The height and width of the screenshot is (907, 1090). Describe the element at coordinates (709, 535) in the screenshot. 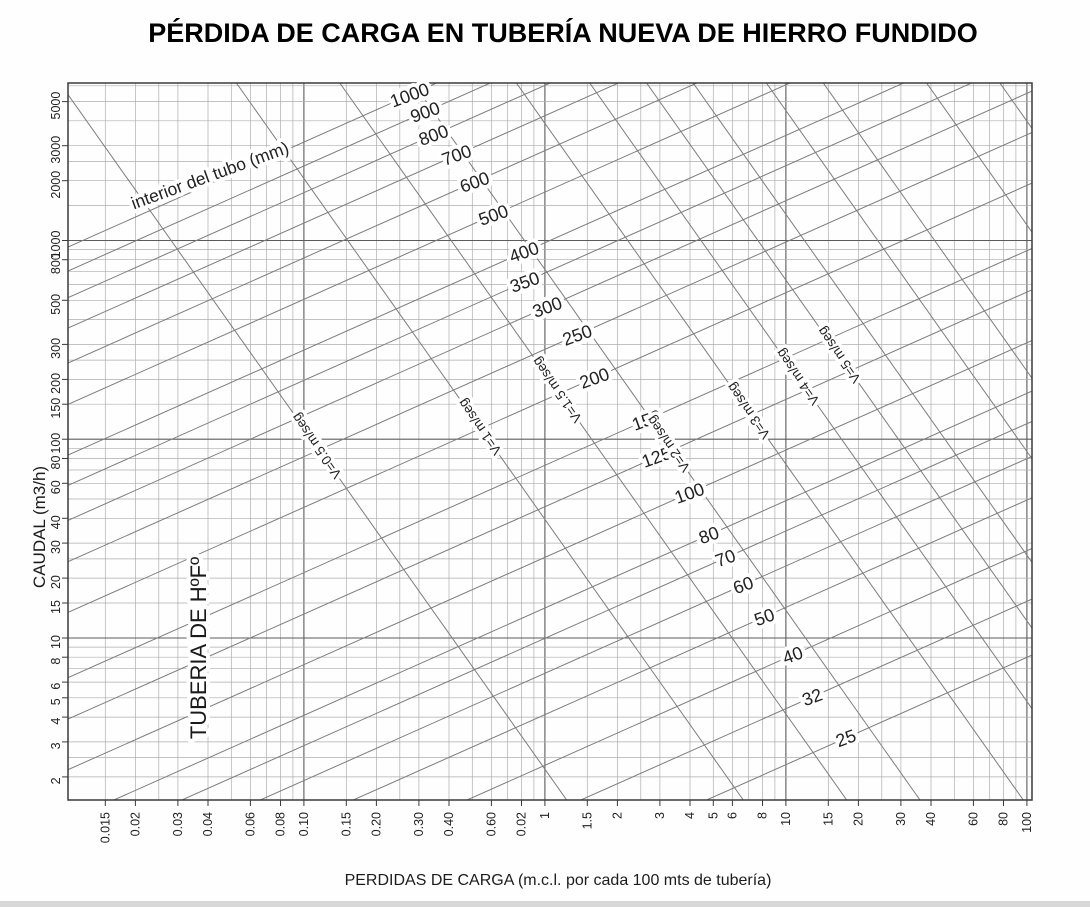

I see `diameter-label: 80` at that location.